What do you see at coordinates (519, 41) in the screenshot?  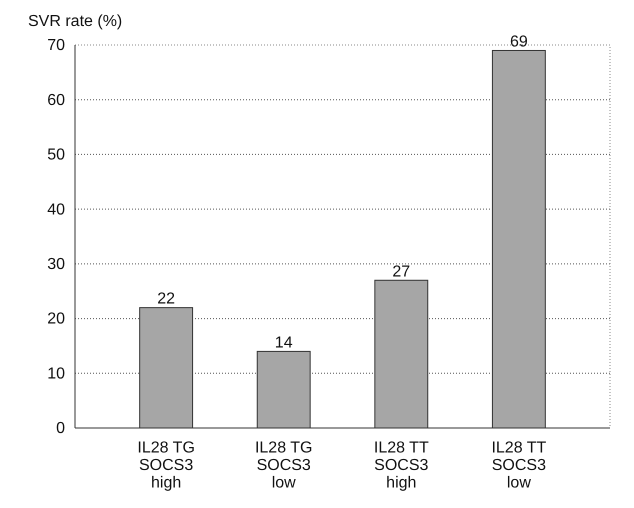 I see `data-label: 69` at bounding box center [519, 41].